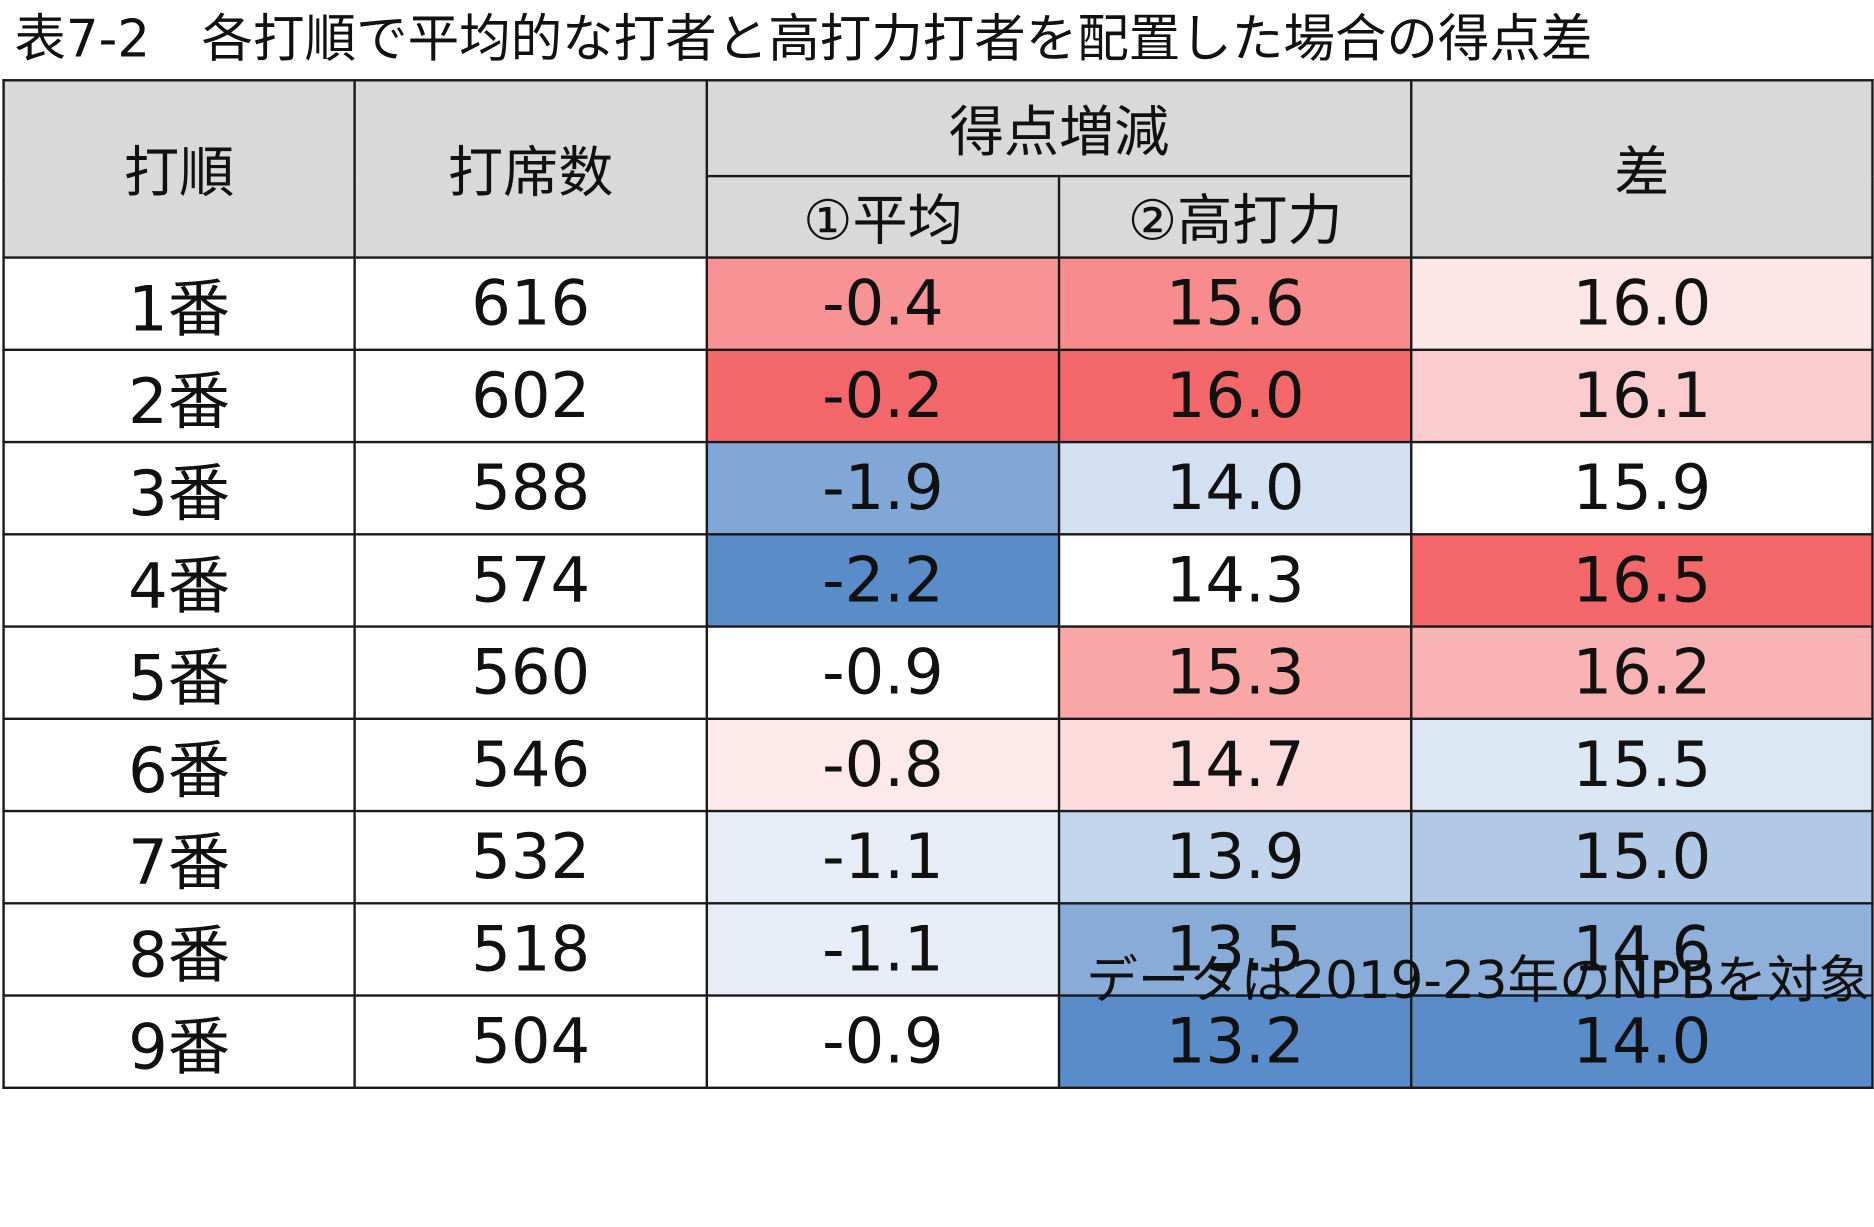 Image resolution: width=1874 pixels, height=1227 pixels. What do you see at coordinates (1235, 765) in the screenshot?
I see `cell-high-power: 14.7` at bounding box center [1235, 765].